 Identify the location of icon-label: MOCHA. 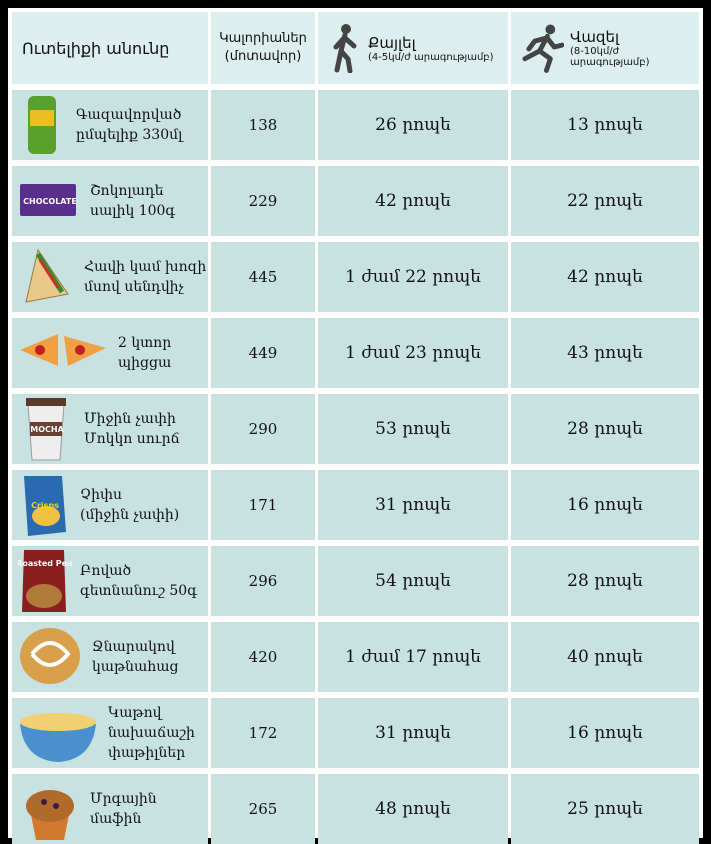
(47, 429).